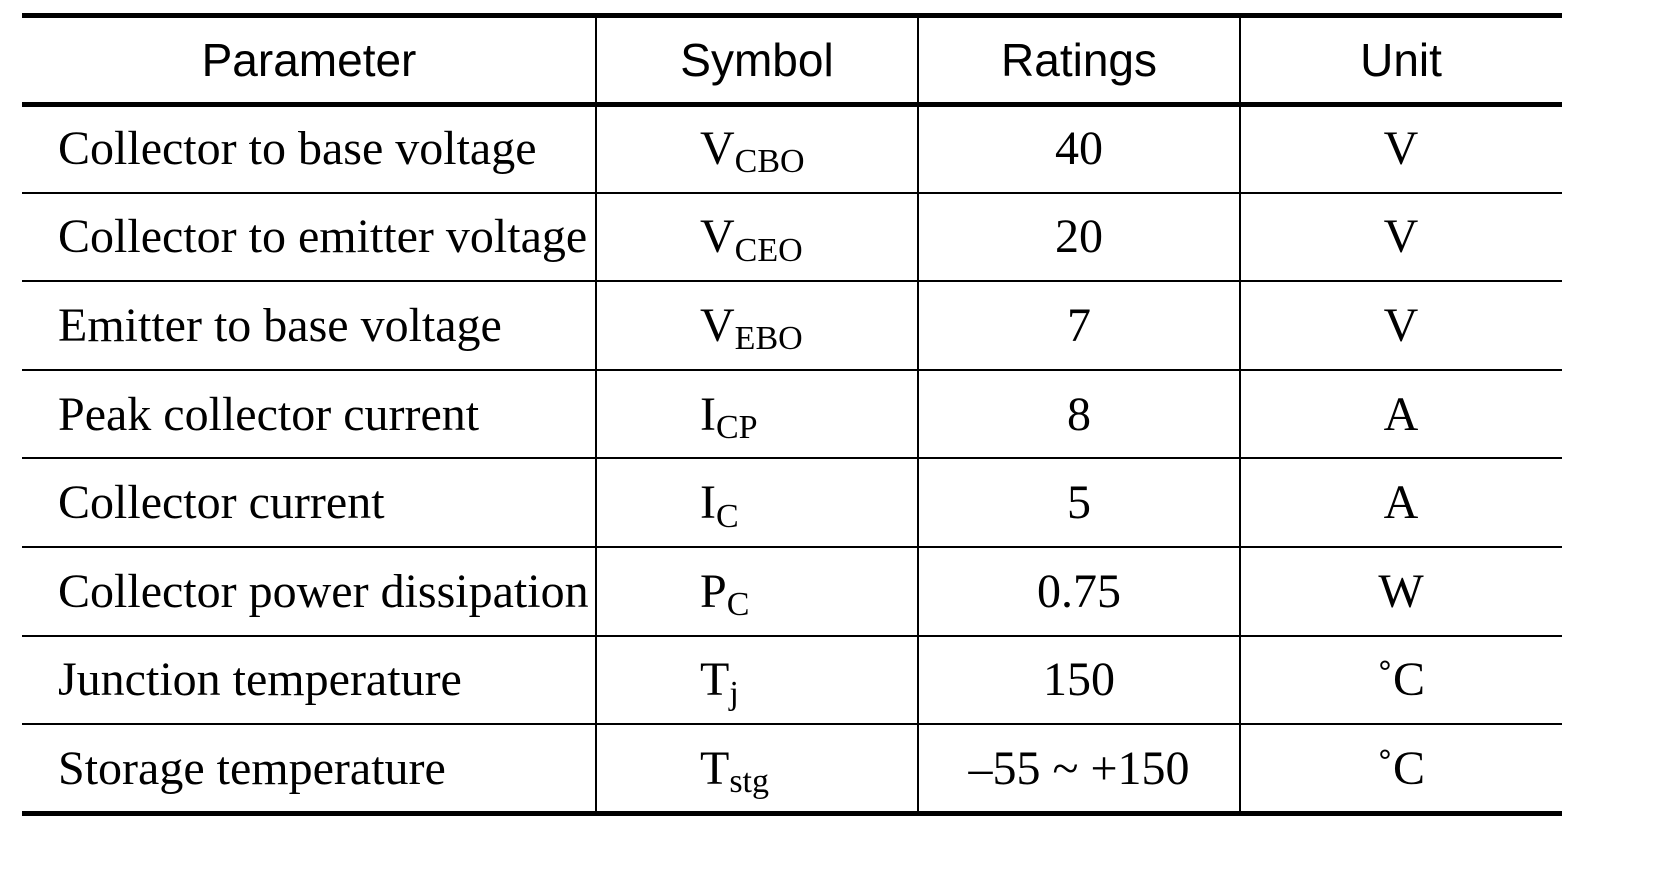 The width and height of the screenshot is (1654, 888). I want to click on rating-cell: –55 ~ +150, so click(1079, 768).